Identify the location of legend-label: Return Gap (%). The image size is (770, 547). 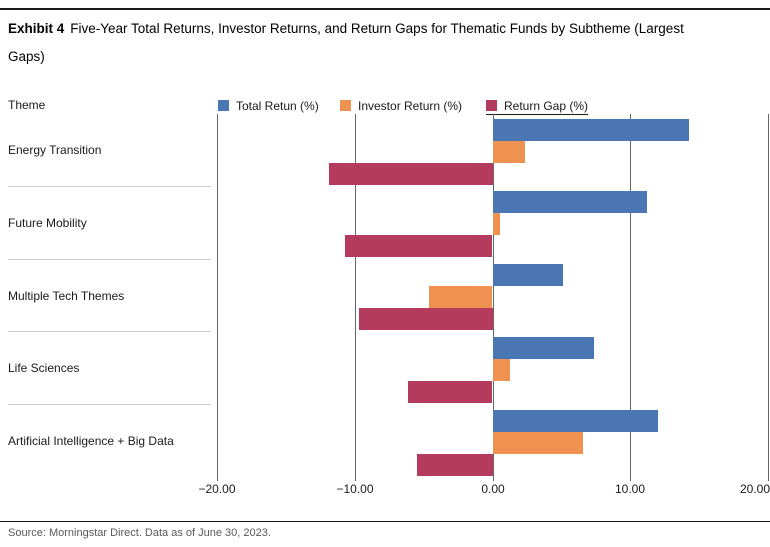
(546, 105).